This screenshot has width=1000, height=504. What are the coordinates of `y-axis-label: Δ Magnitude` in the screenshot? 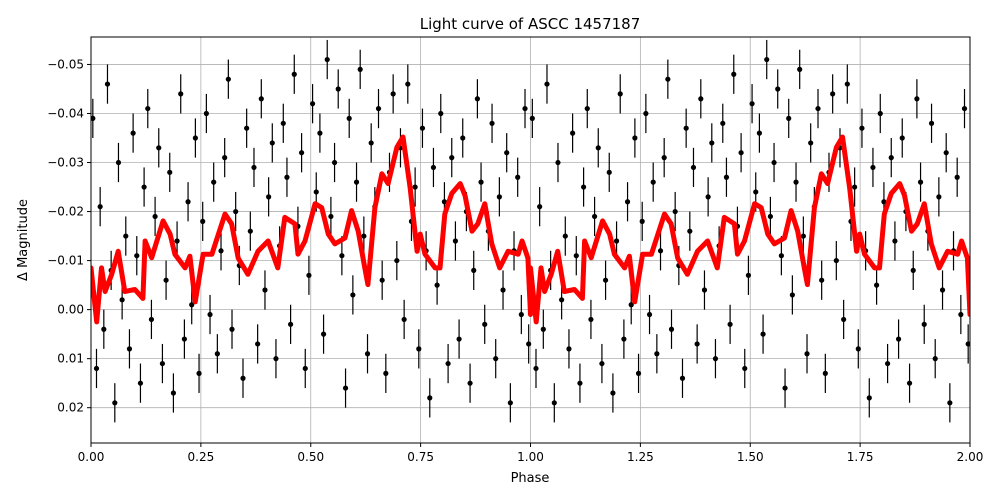 It's located at (23, 240).